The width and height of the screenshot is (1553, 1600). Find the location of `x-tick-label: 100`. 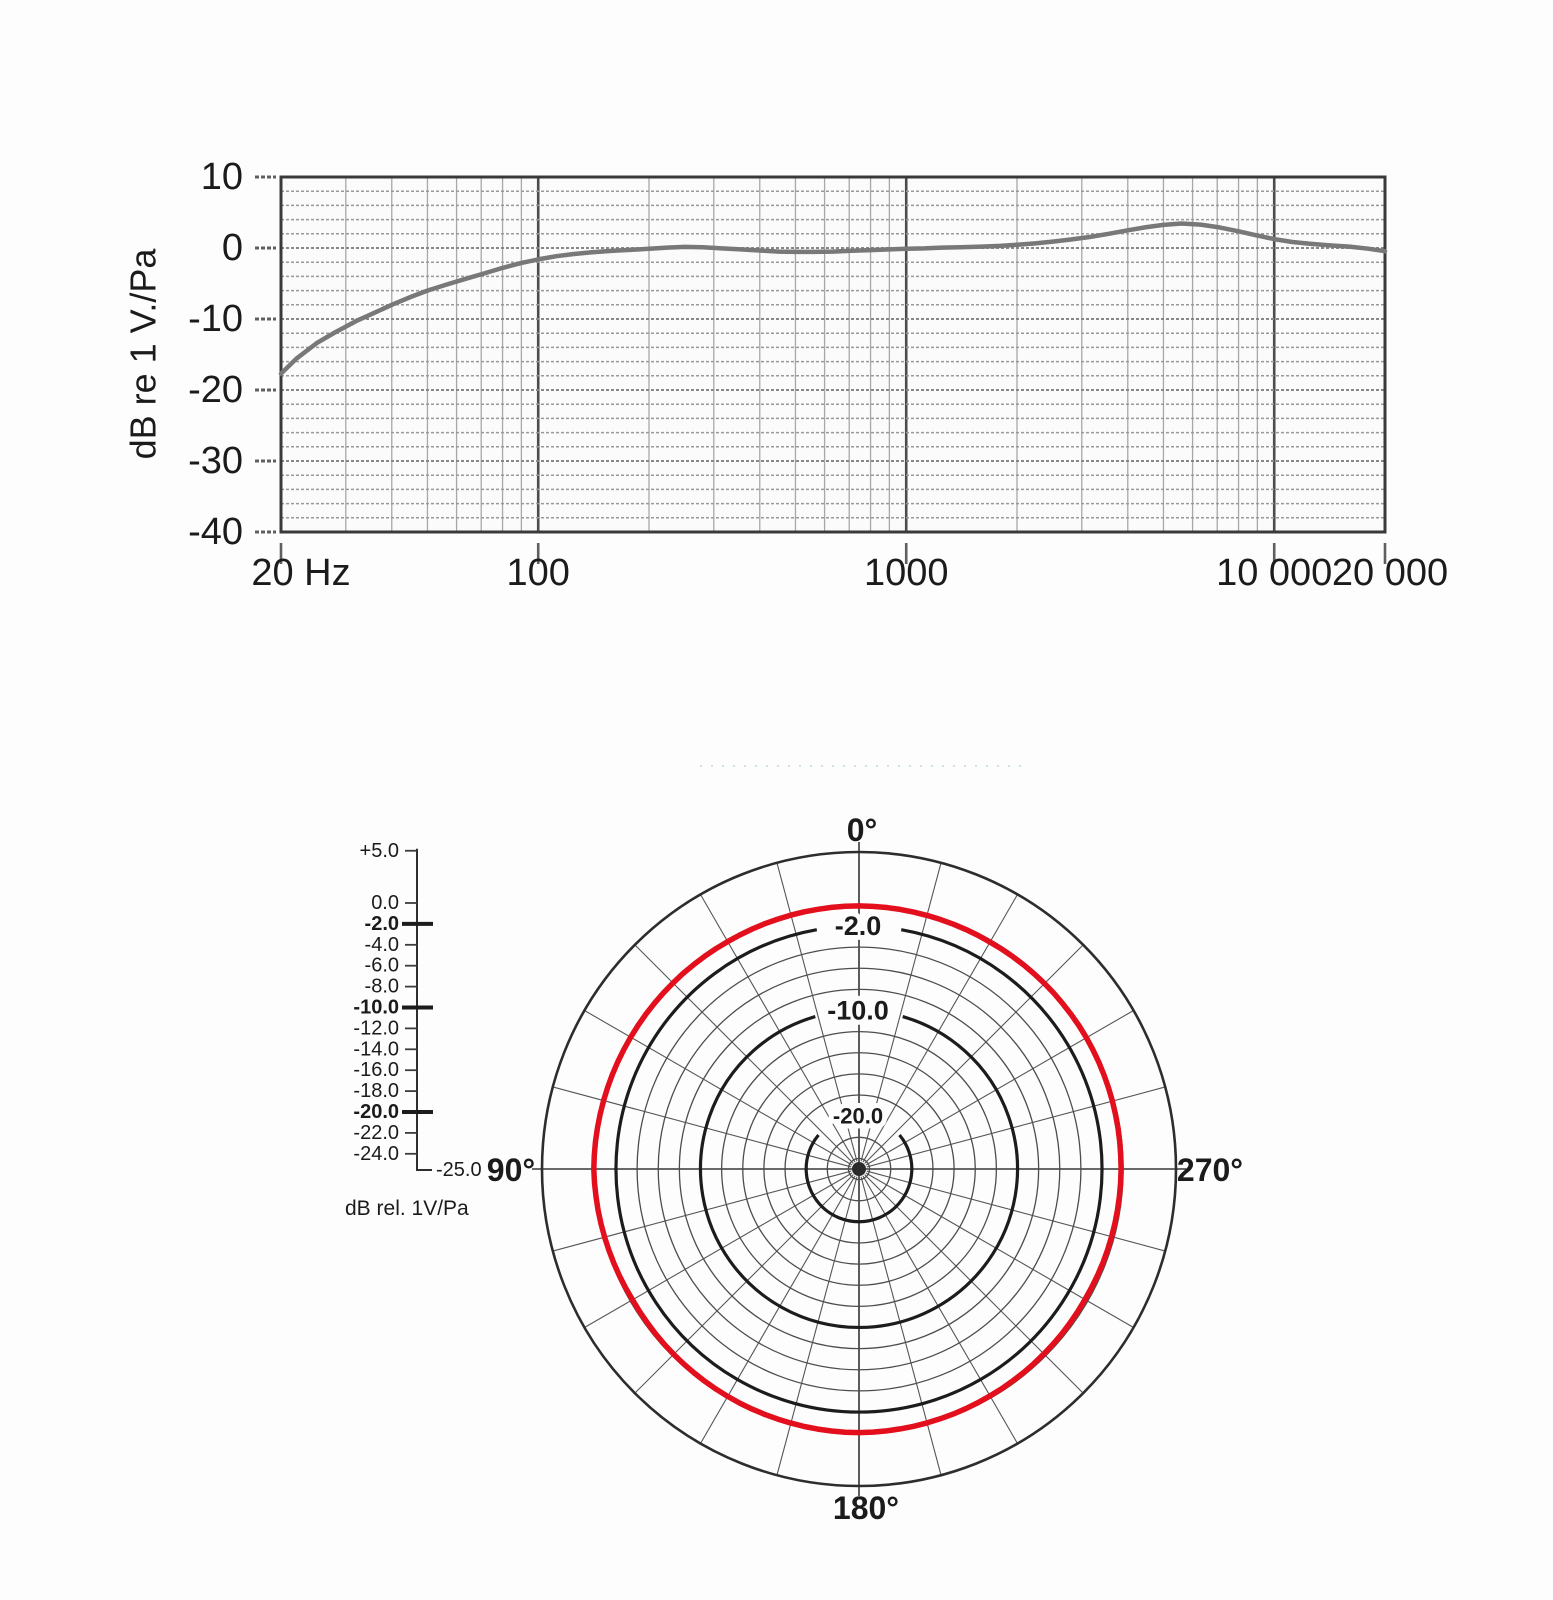

x-tick-label: 100 is located at coordinates (538, 573).